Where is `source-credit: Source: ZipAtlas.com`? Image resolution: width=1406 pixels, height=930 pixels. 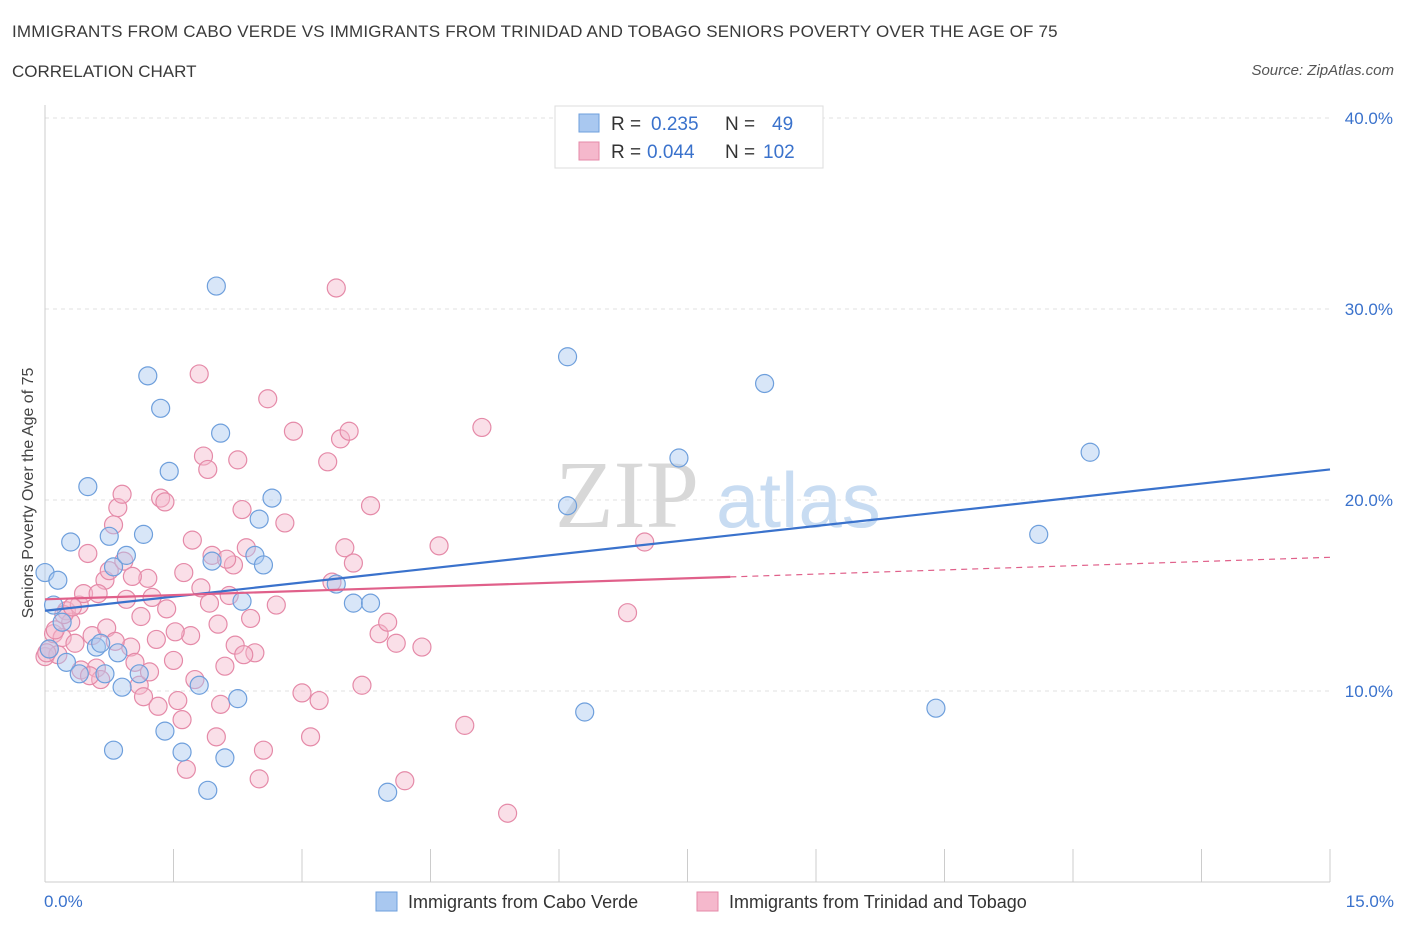 source-credit: Source: ZipAtlas.com is located at coordinates (1322, 70).